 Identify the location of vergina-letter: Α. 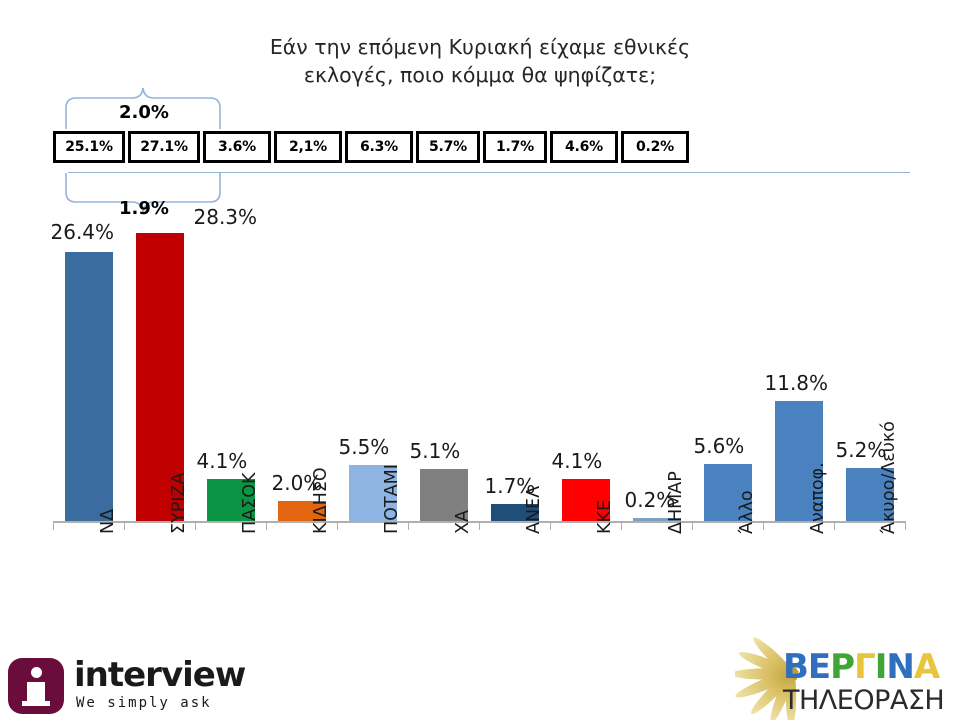
(926, 667).